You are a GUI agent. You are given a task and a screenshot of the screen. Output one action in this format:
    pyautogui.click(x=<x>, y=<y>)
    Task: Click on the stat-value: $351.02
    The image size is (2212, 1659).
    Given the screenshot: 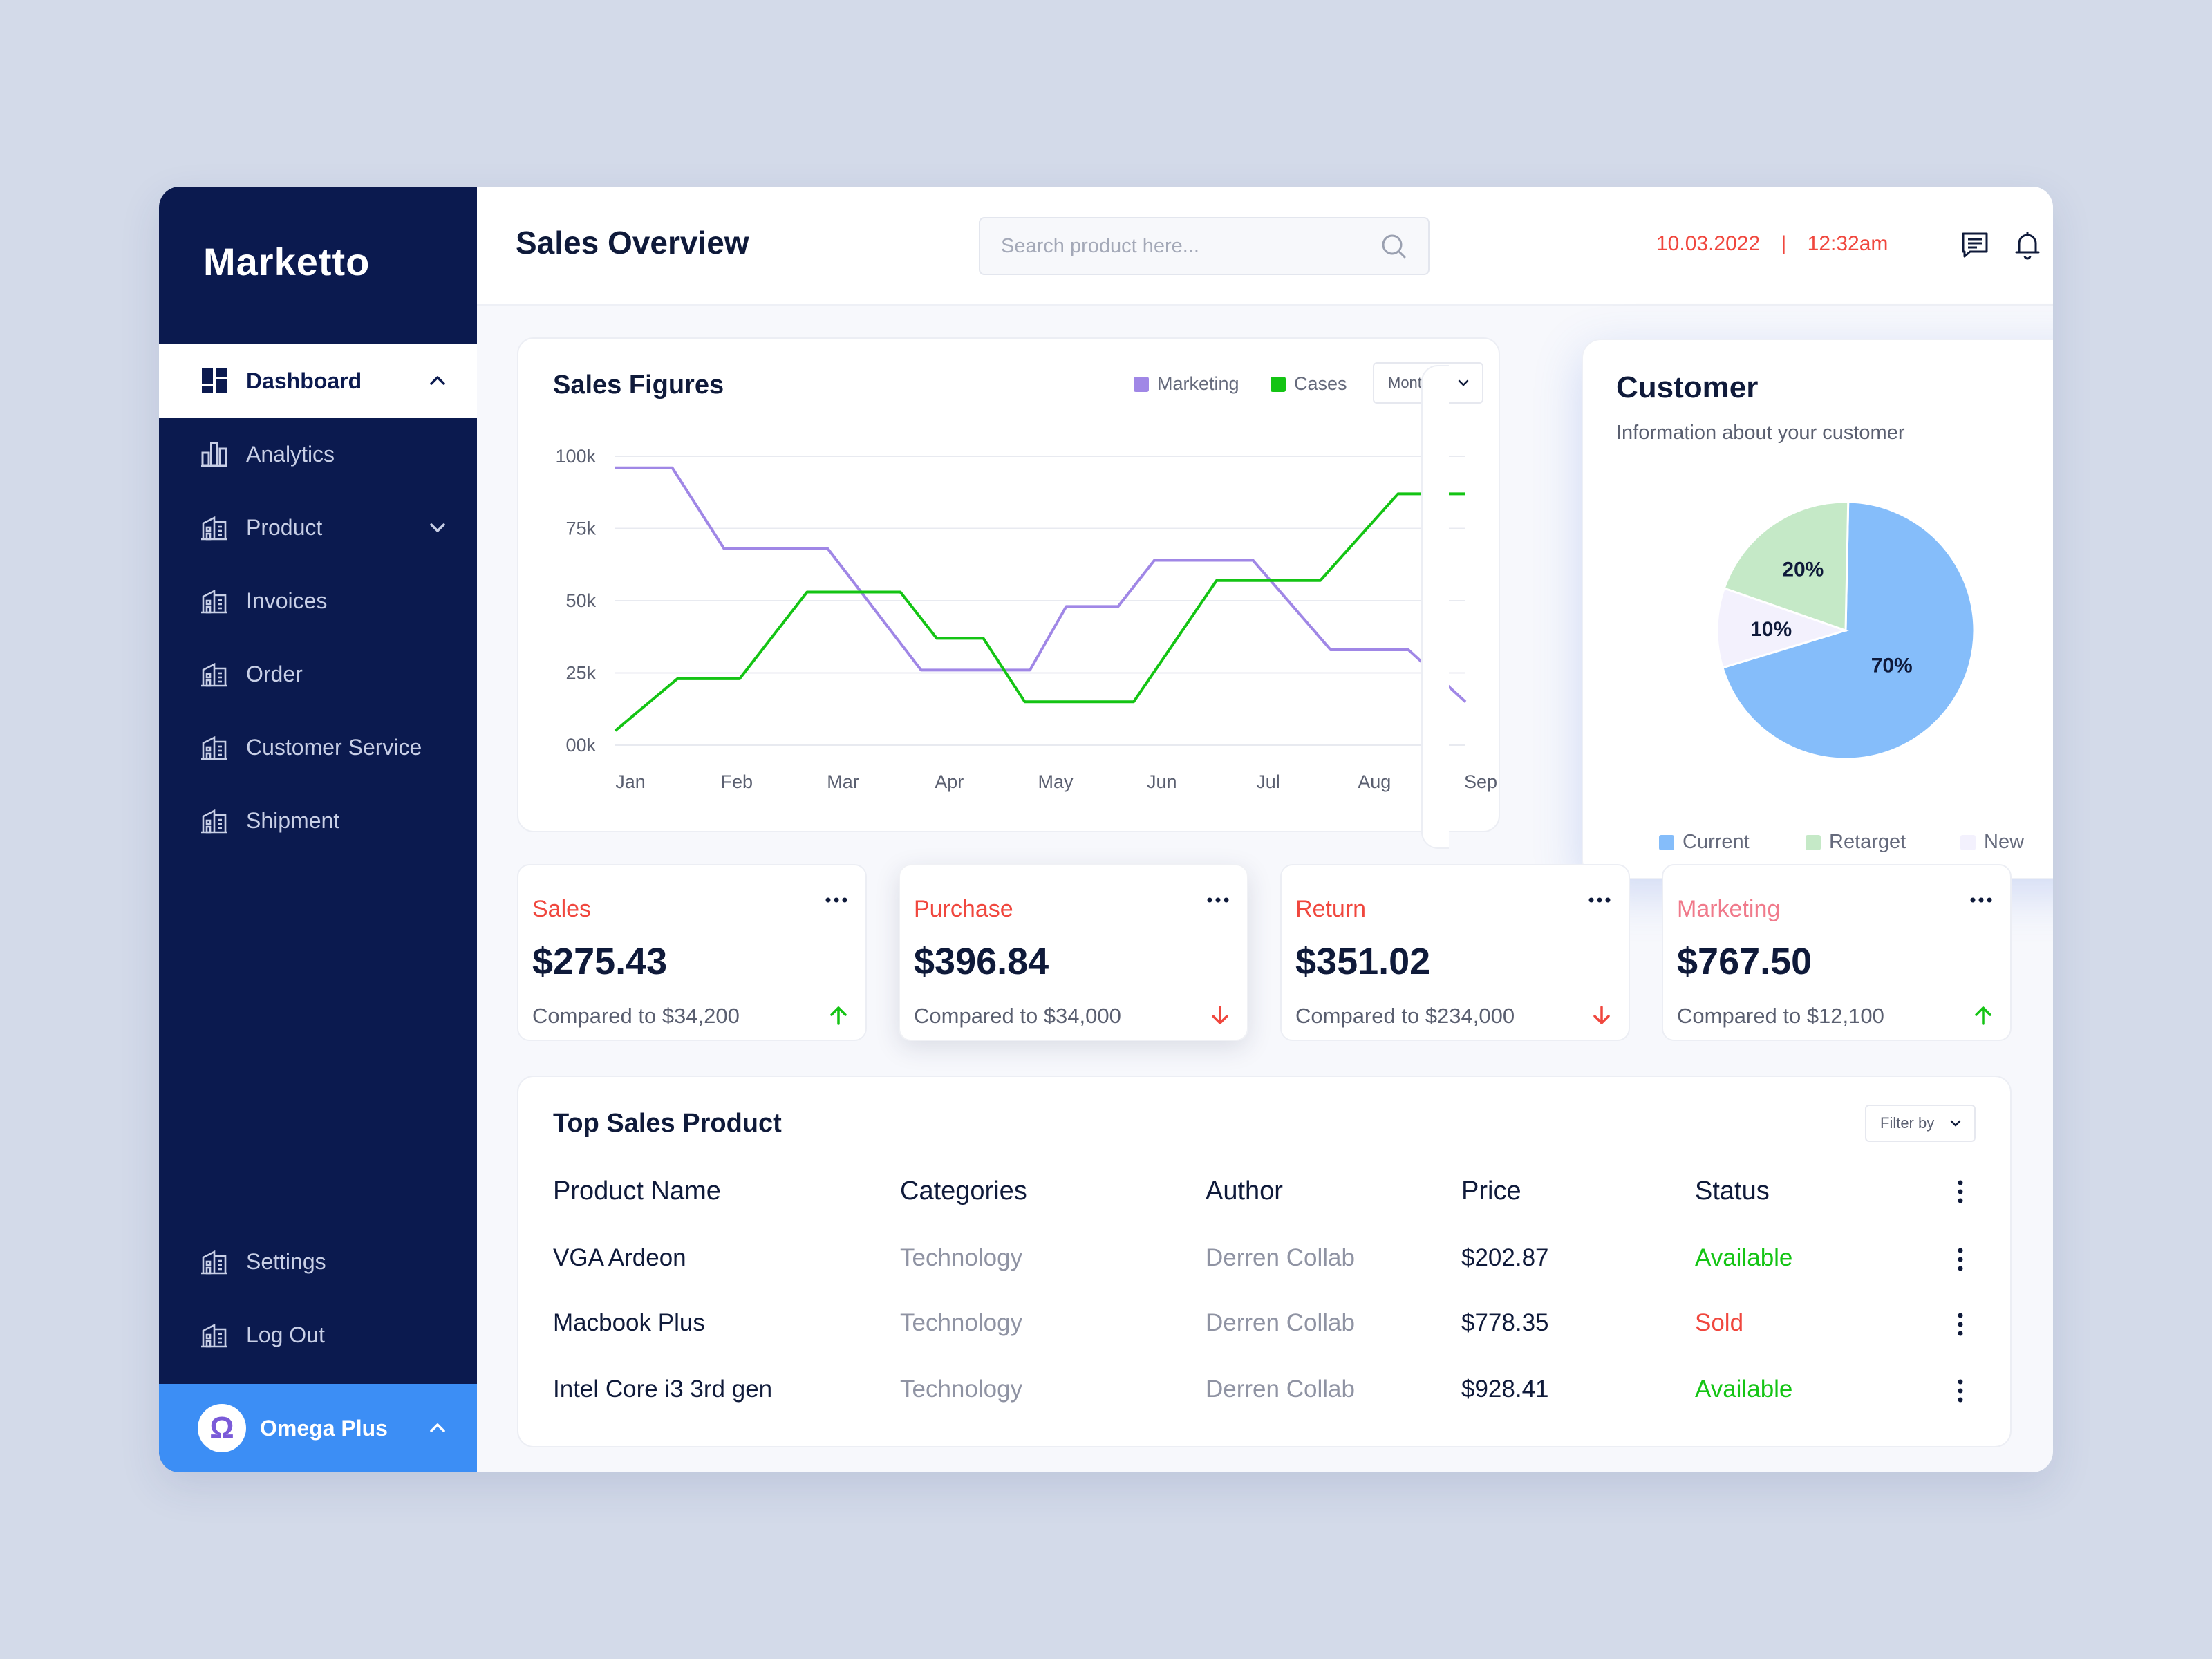 What is the action you would take?
    pyautogui.click(x=1363, y=962)
    